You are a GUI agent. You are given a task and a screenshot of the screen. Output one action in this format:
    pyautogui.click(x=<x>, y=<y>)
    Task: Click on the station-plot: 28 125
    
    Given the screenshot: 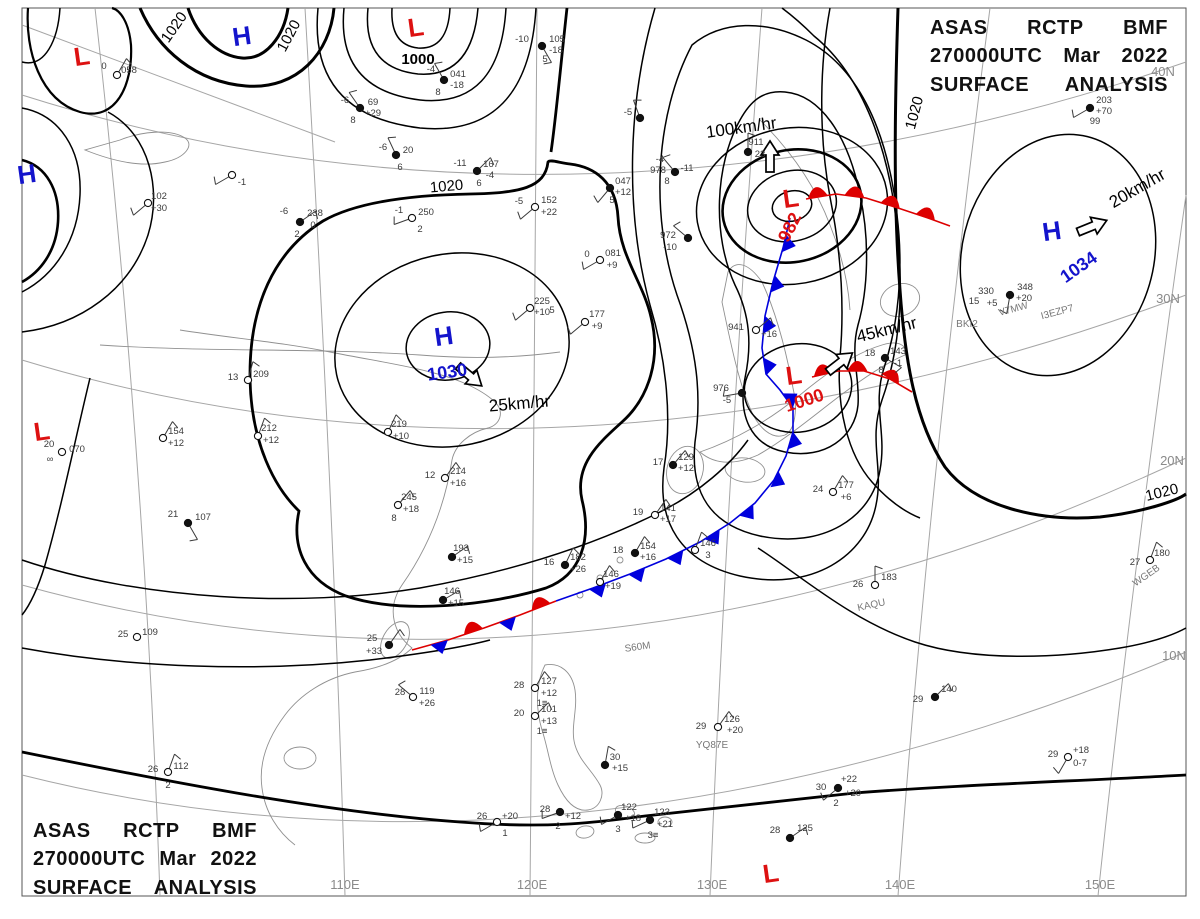 What is the action you would take?
    pyautogui.click(x=791, y=833)
    